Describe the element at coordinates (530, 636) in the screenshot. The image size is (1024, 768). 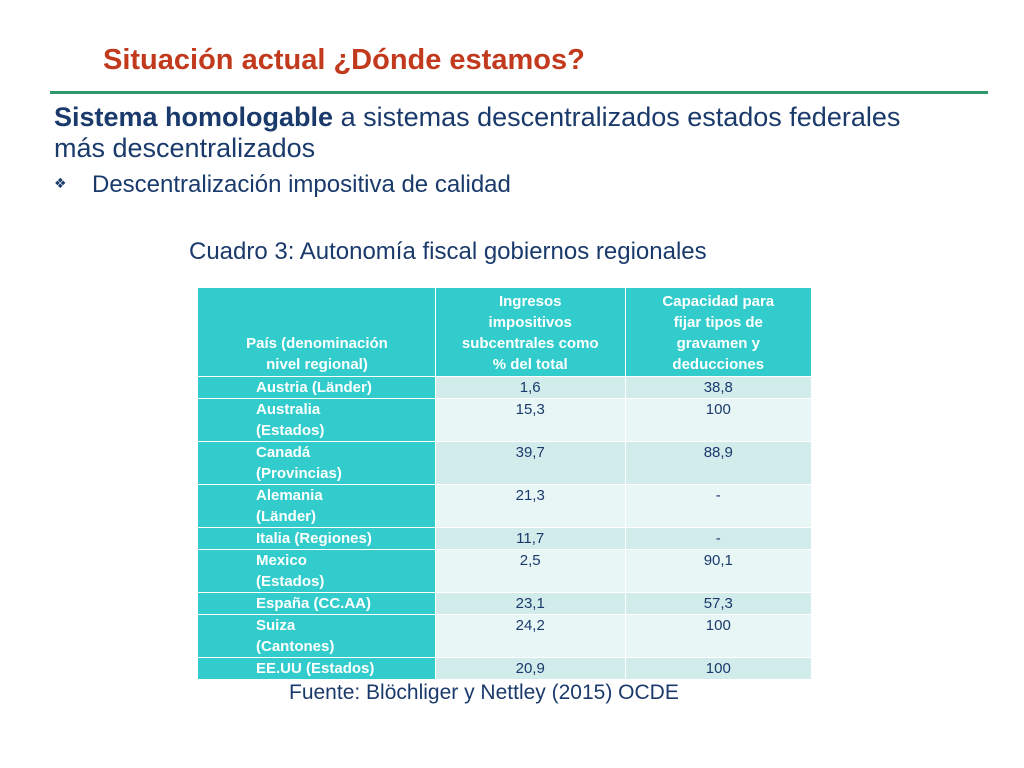
I see `cell-ingresos: 24,2` at that location.